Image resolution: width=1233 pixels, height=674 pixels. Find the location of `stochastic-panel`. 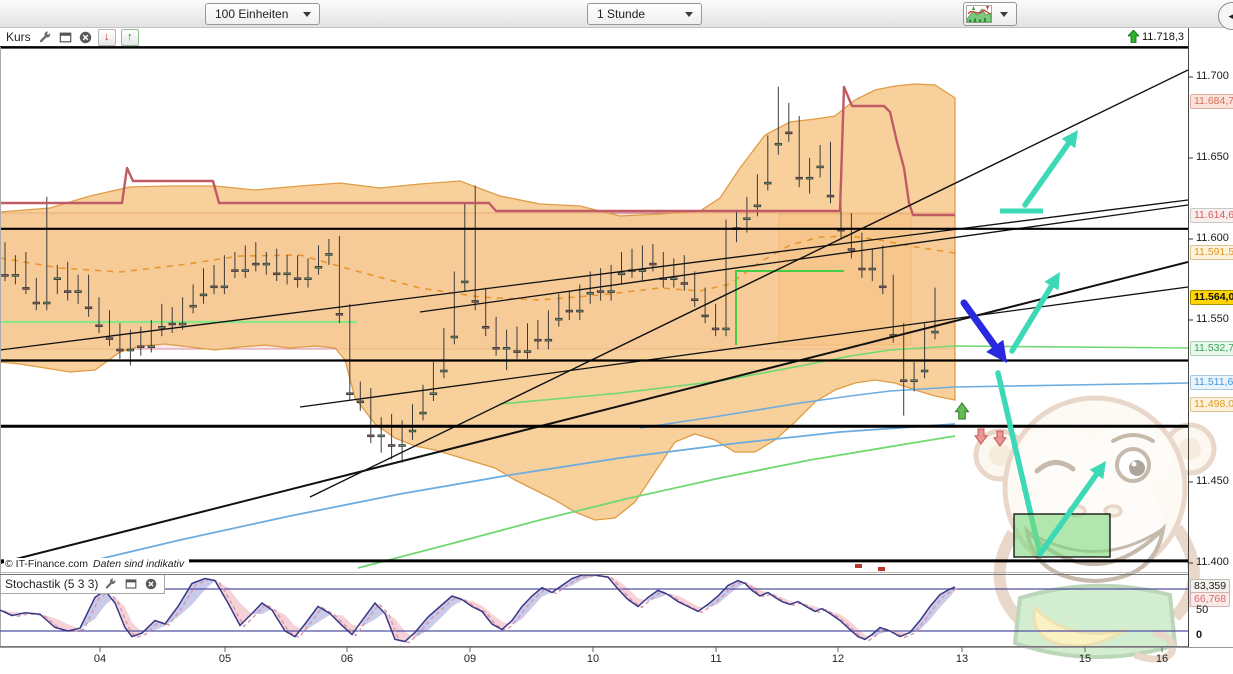

stochastic-panel is located at coordinates (594, 609).